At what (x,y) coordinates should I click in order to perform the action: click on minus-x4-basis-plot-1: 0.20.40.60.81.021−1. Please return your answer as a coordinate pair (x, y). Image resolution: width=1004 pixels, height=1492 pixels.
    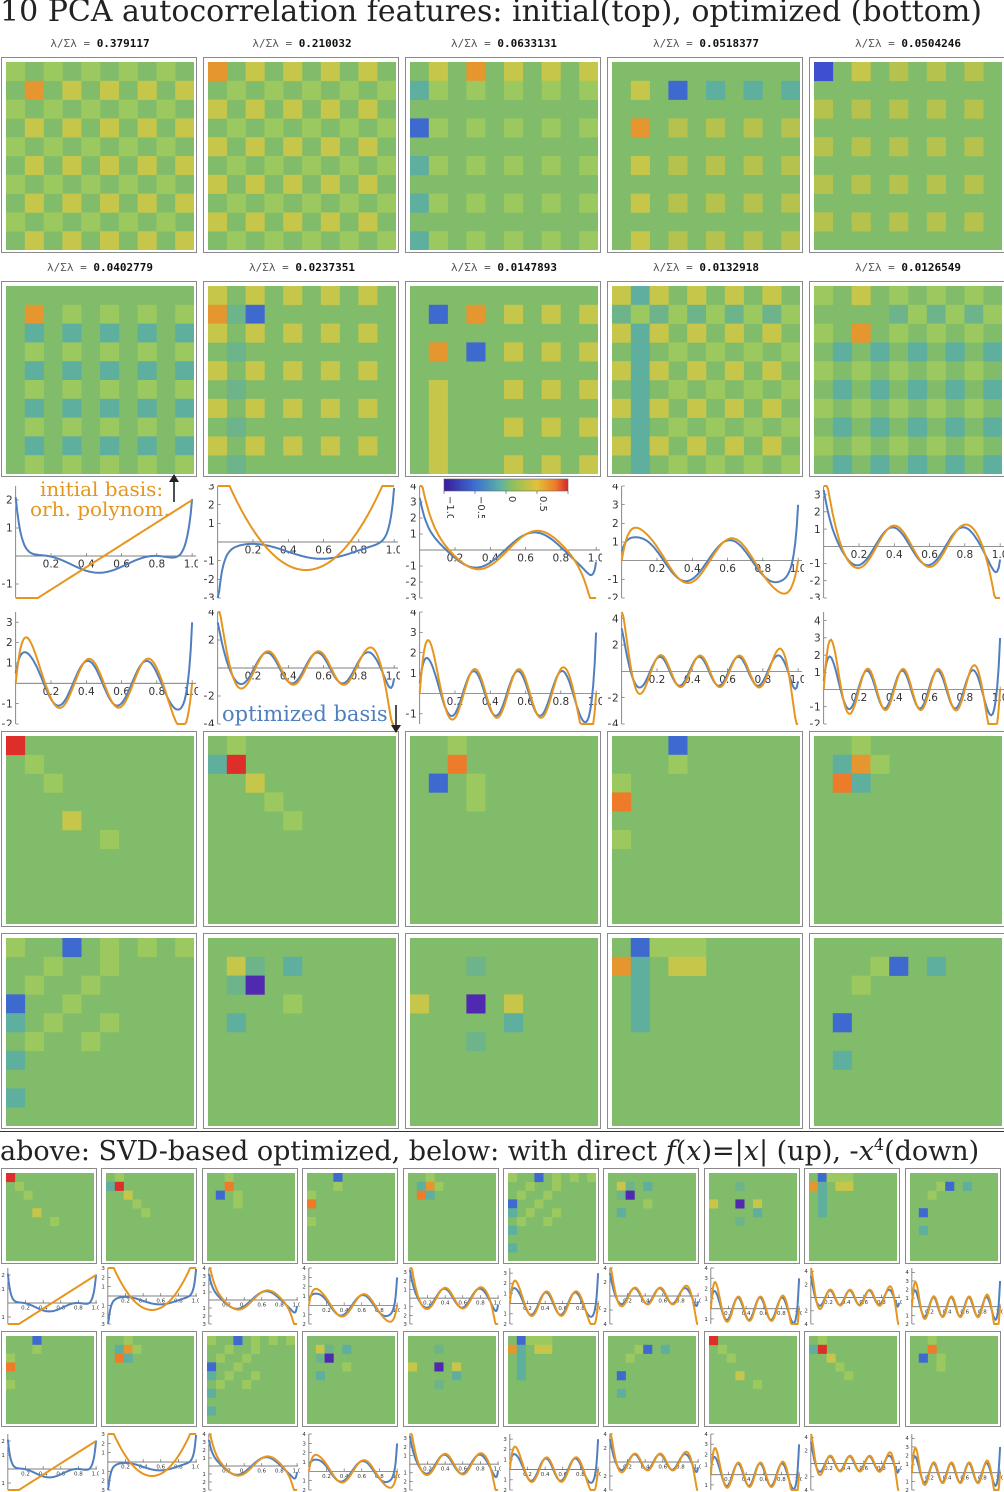
    Looking at the image, I should click on (50, 1462).